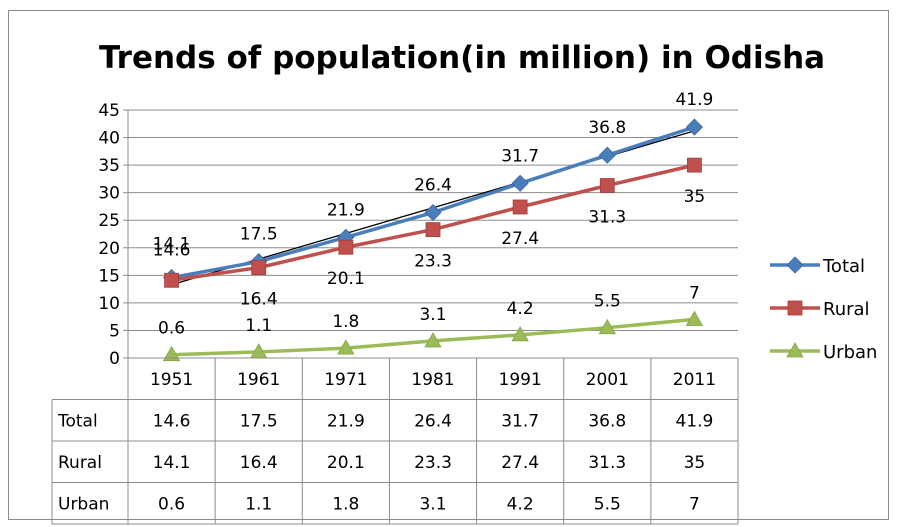 Image resolution: width=899 pixels, height=527 pixels. Describe the element at coordinates (694, 421) in the screenshot. I see `table-cell: 41.9` at that location.